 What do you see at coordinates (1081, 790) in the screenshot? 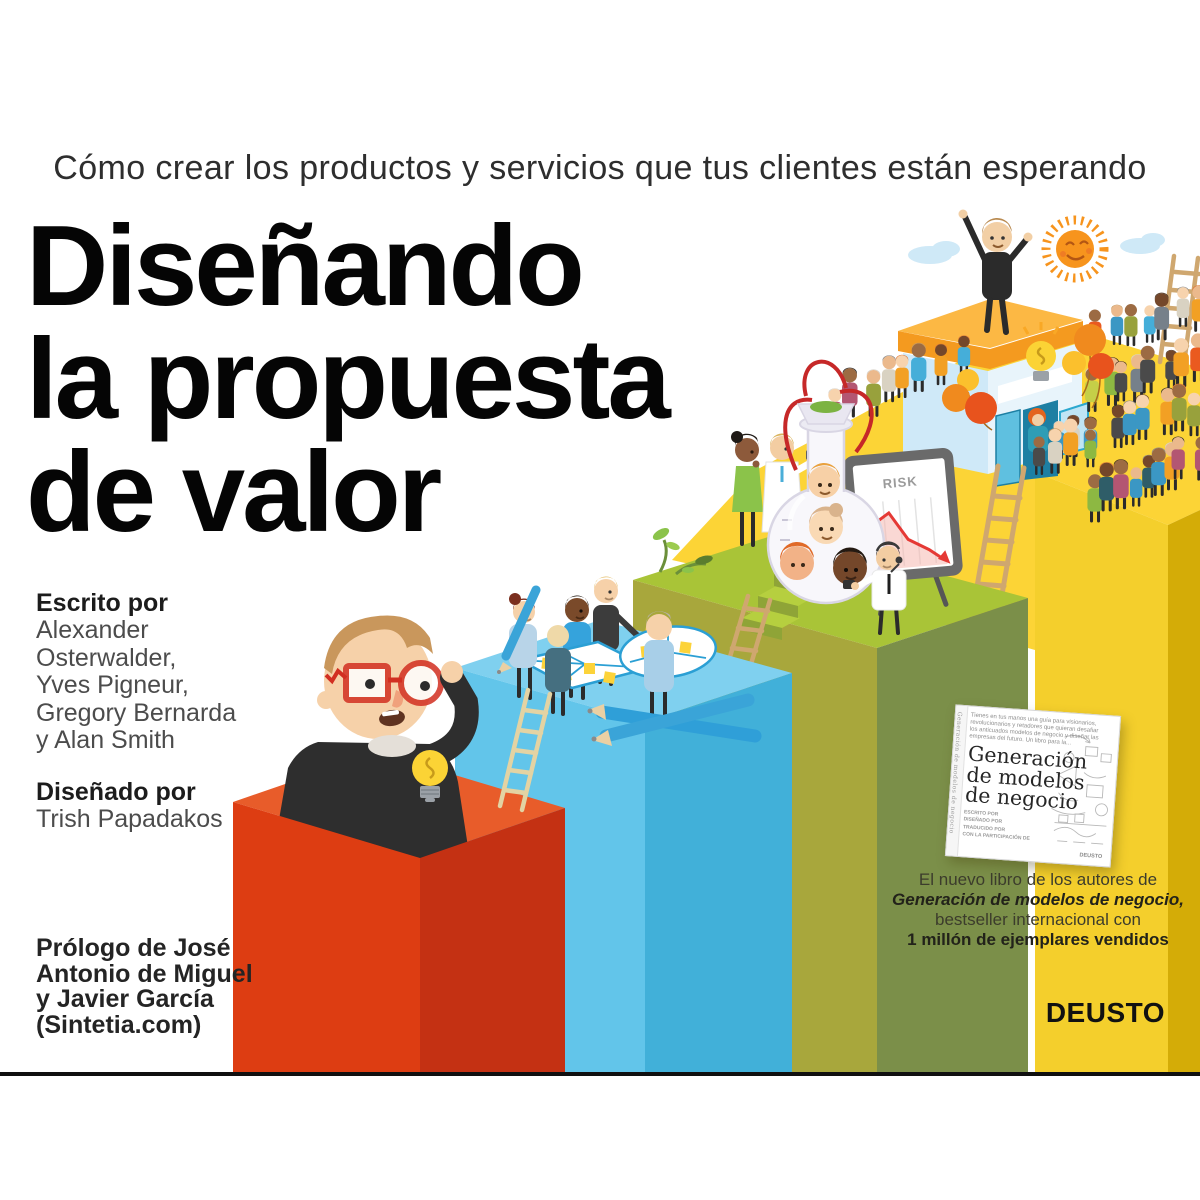
I see `book-cover-doodles` at bounding box center [1081, 790].